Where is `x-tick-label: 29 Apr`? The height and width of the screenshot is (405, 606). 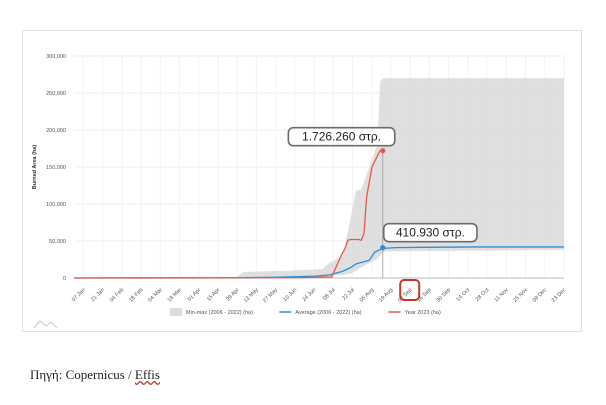 x-tick-label: 29 Apr is located at coordinates (233, 295).